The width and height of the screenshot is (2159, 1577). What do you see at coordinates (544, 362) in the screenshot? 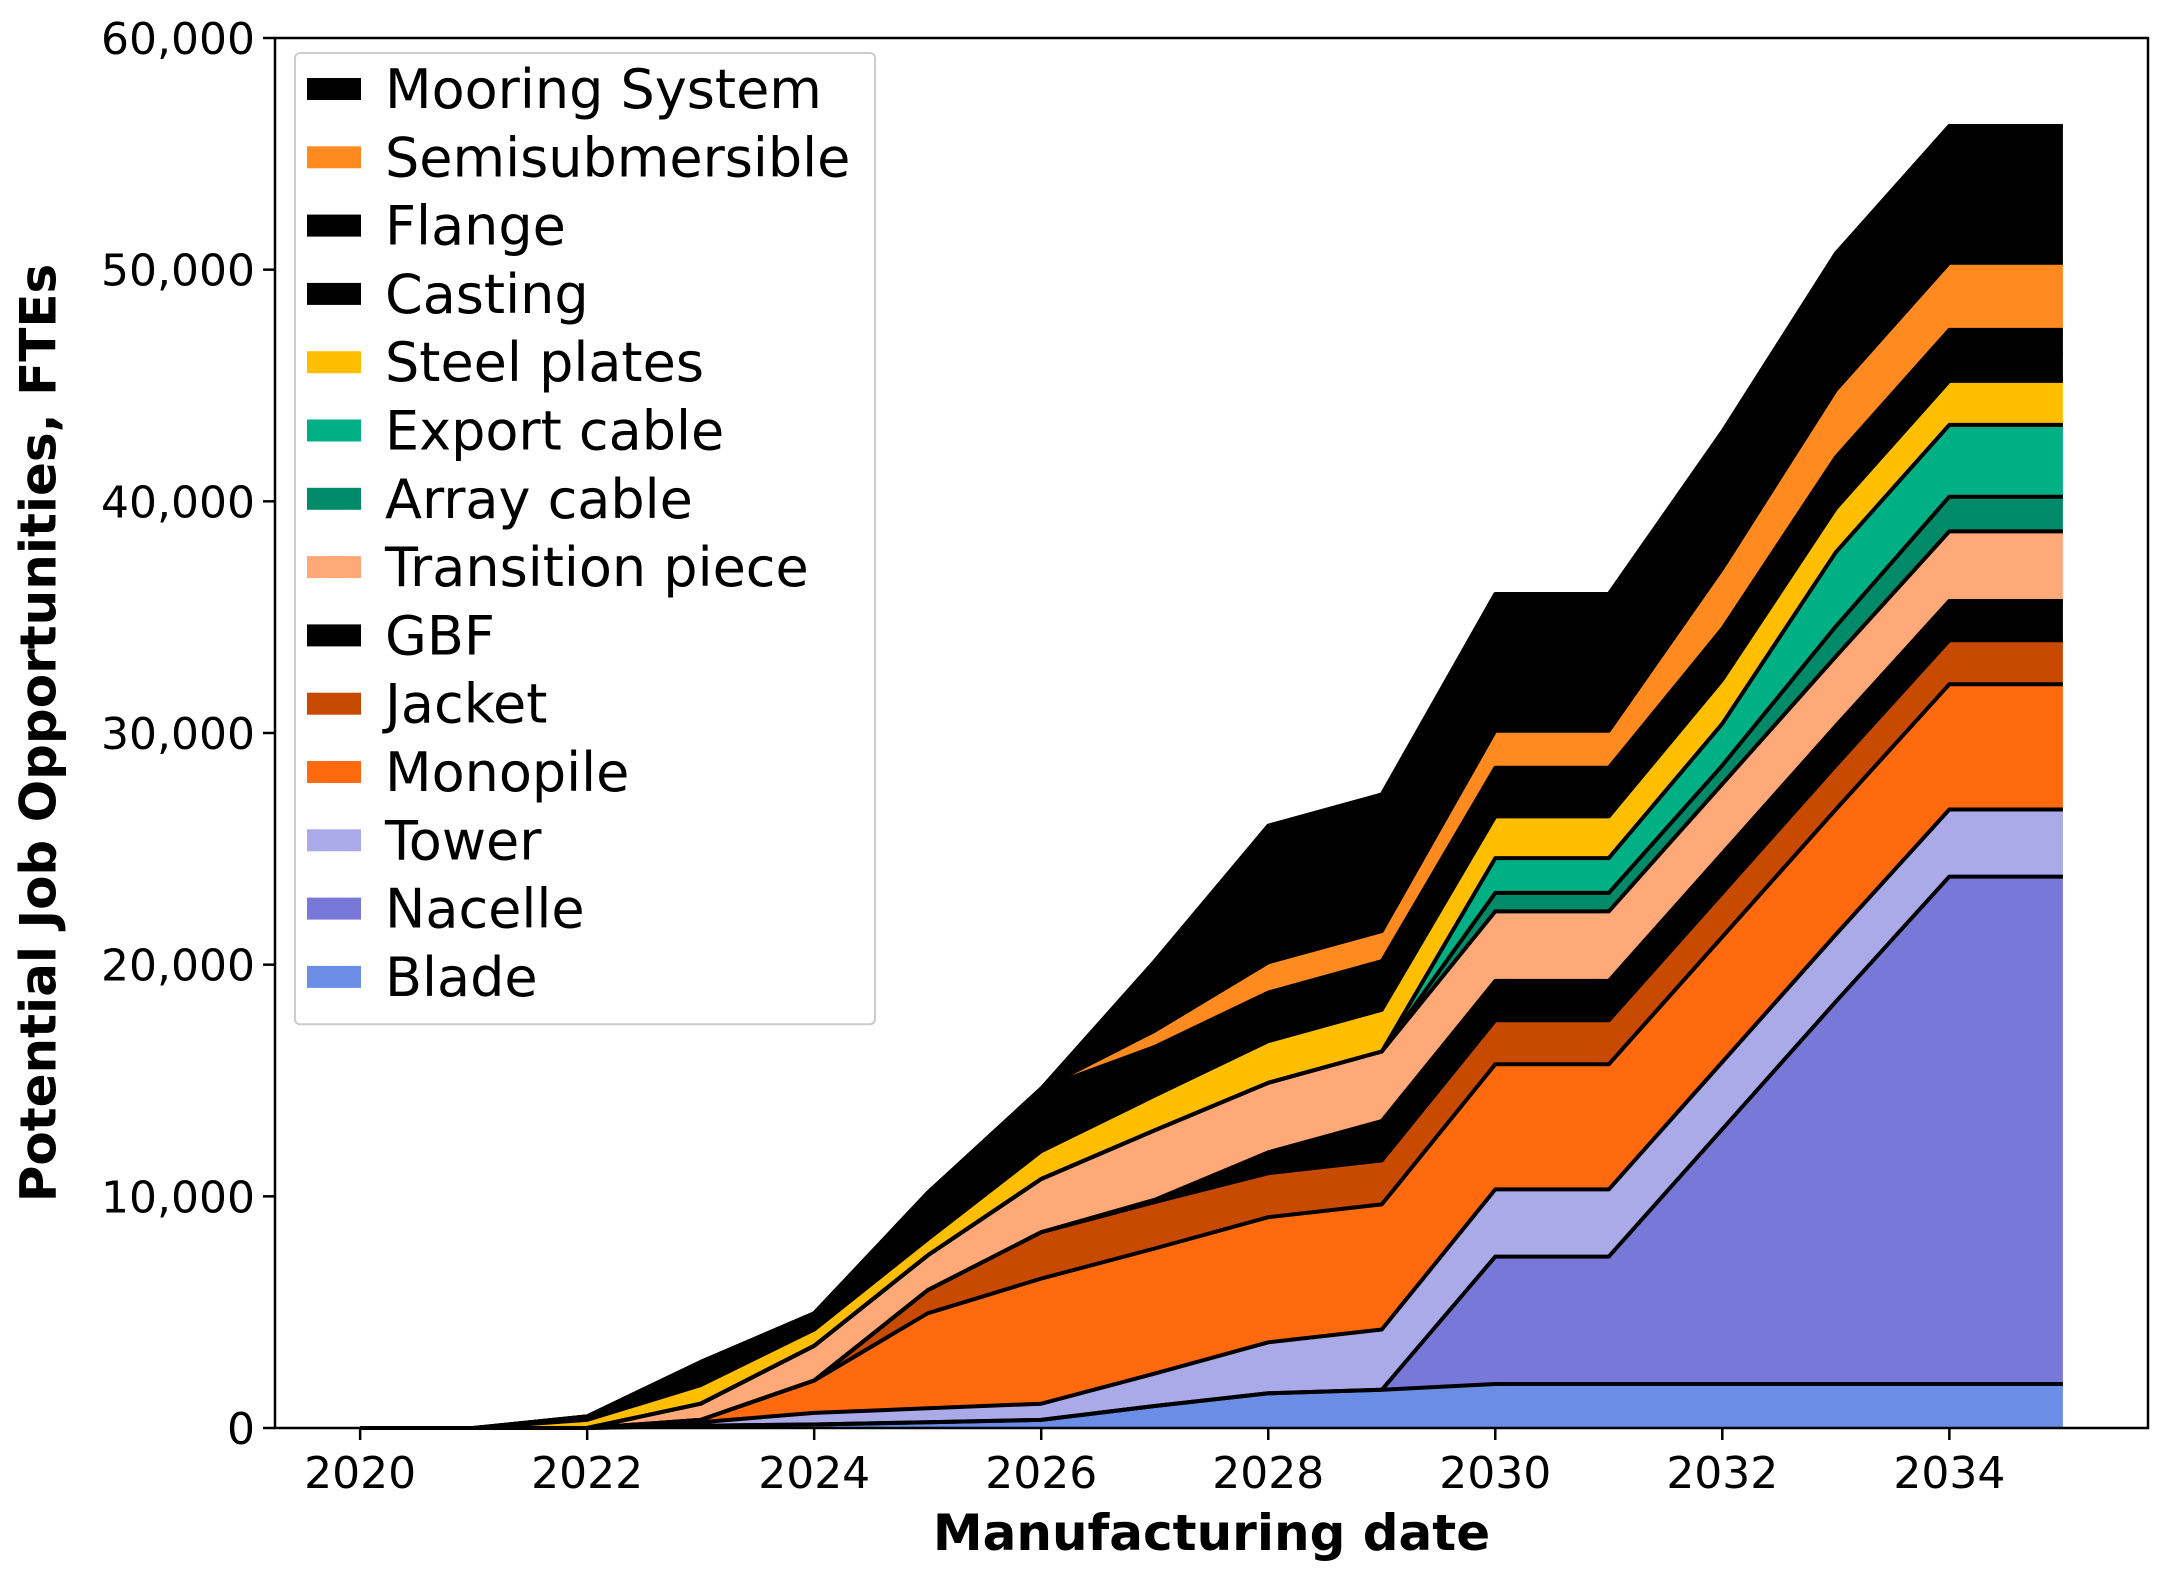
I see `legend-label-steel-plates: Steel plates` at bounding box center [544, 362].